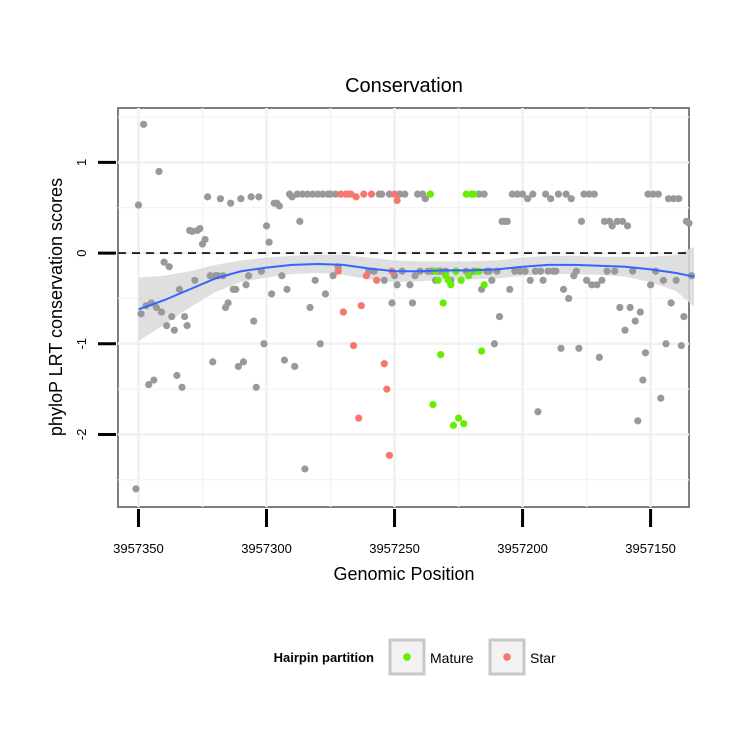  I want to click on x-axis: 3957350 3957300 3957250 3957200 3957150, so click(394, 532).